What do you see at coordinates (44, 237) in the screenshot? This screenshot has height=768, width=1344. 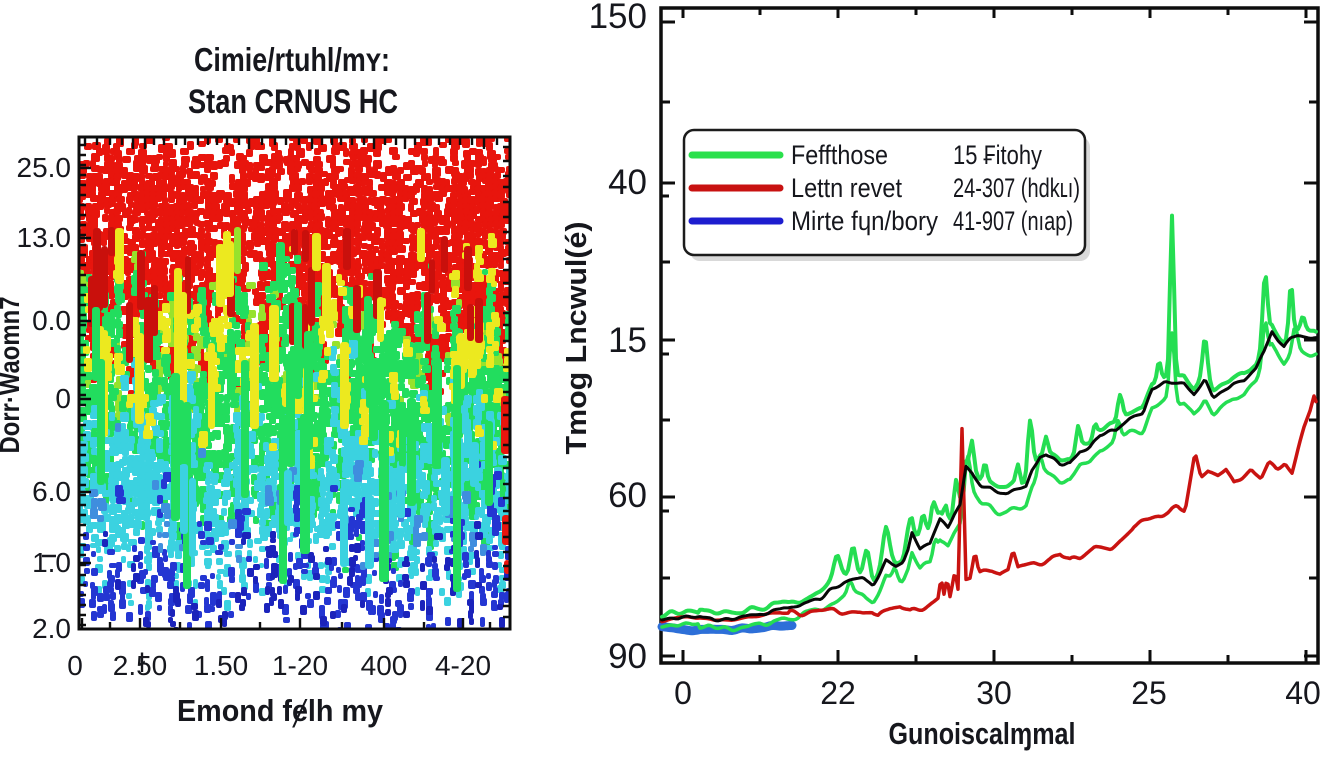 I see `svg-text: 13.0` at bounding box center [44, 237].